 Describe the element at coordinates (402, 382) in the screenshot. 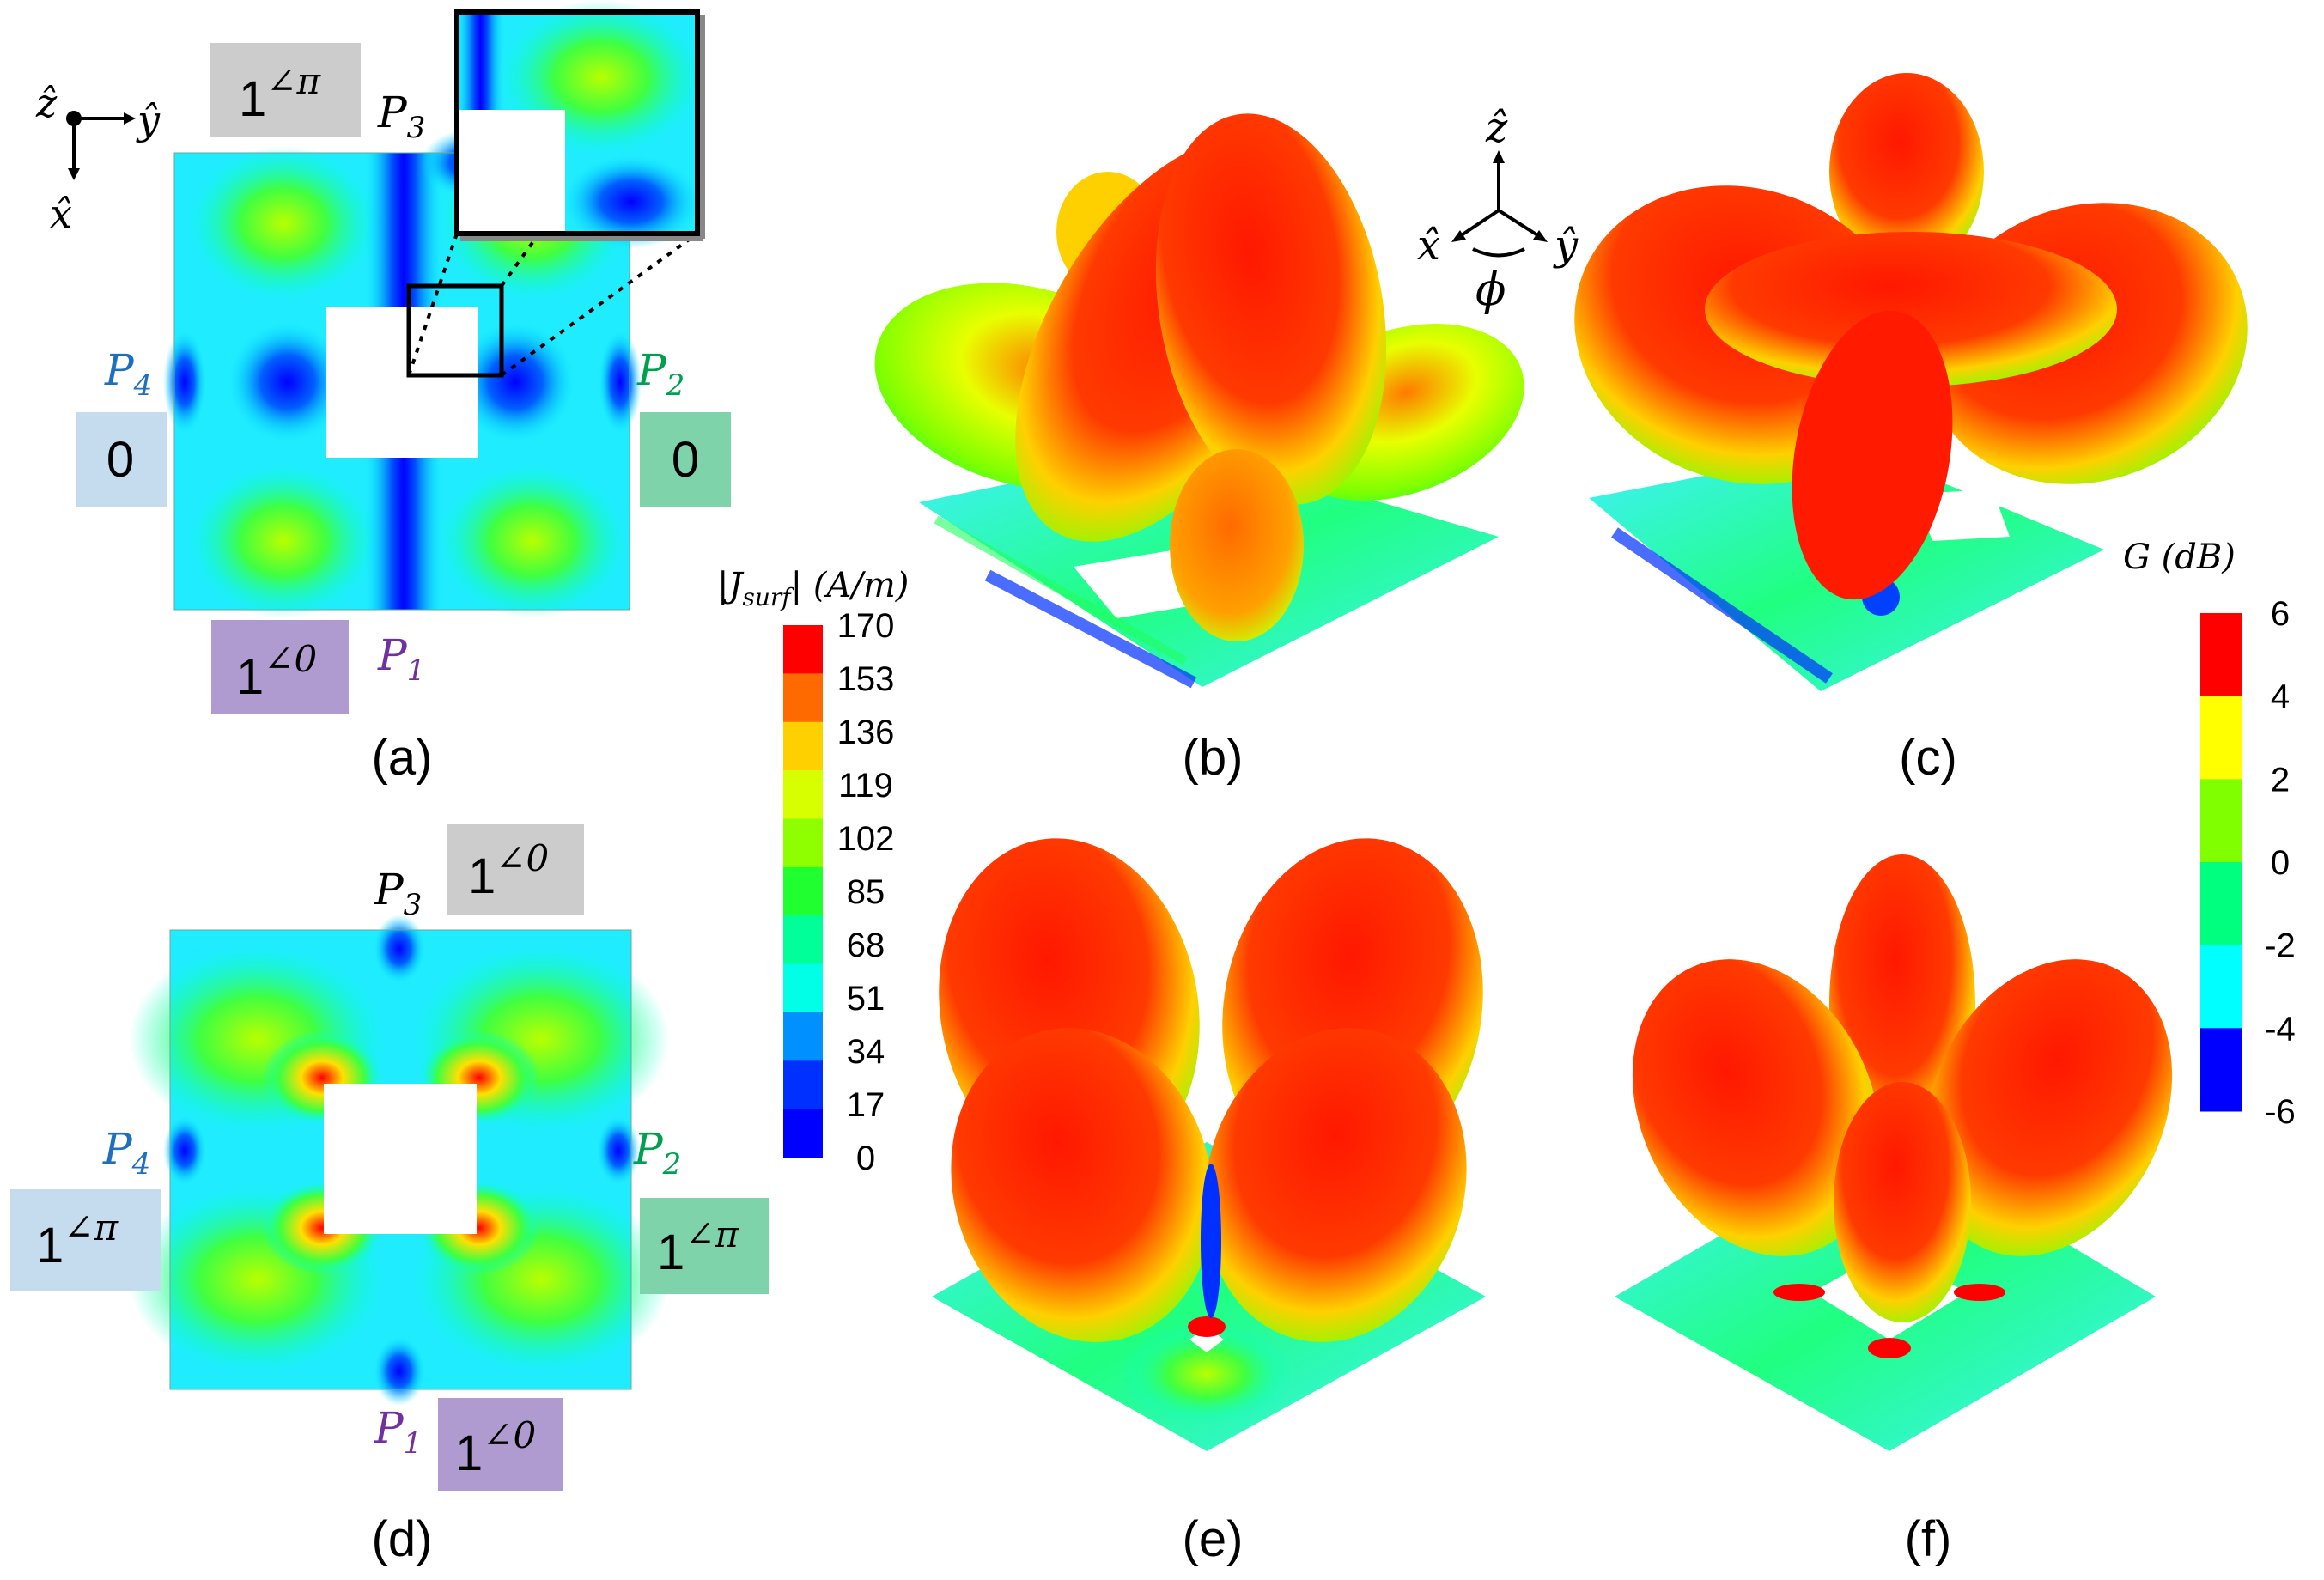

I see `slot` at that location.